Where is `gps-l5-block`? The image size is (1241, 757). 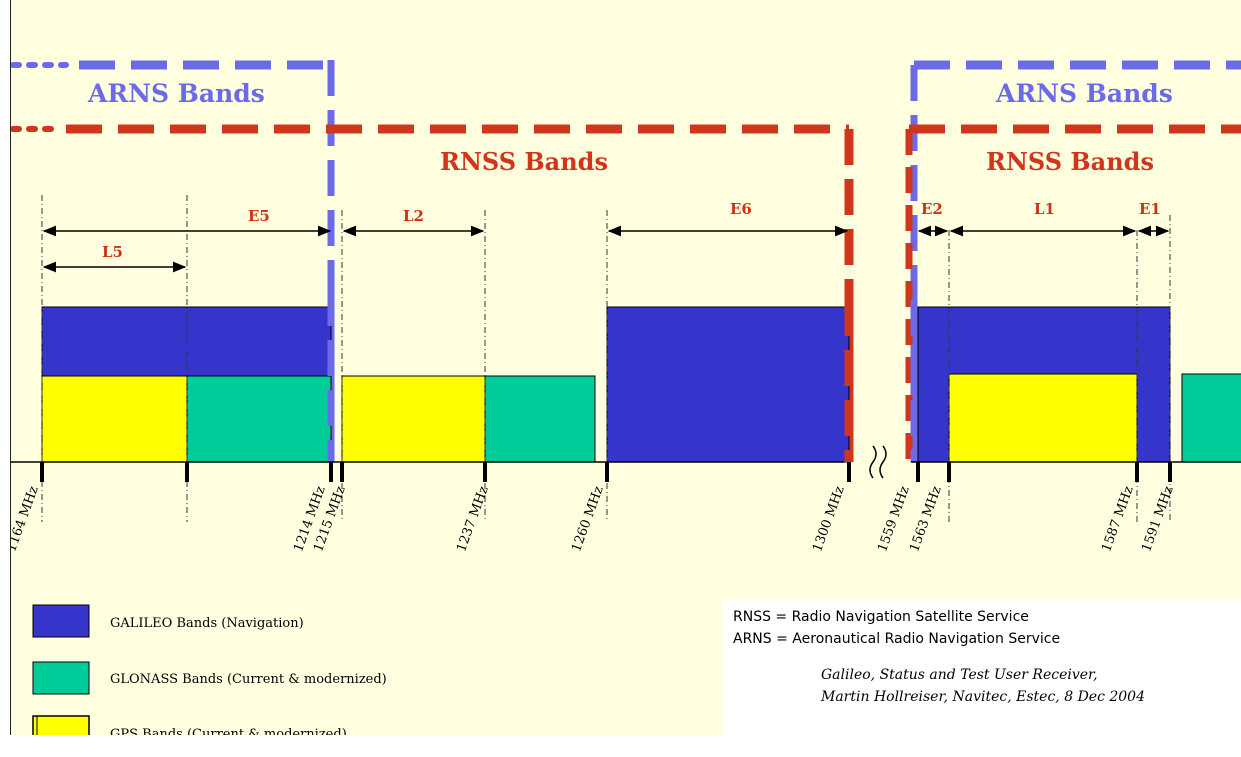
gps-l5-block is located at coordinates (114, 419).